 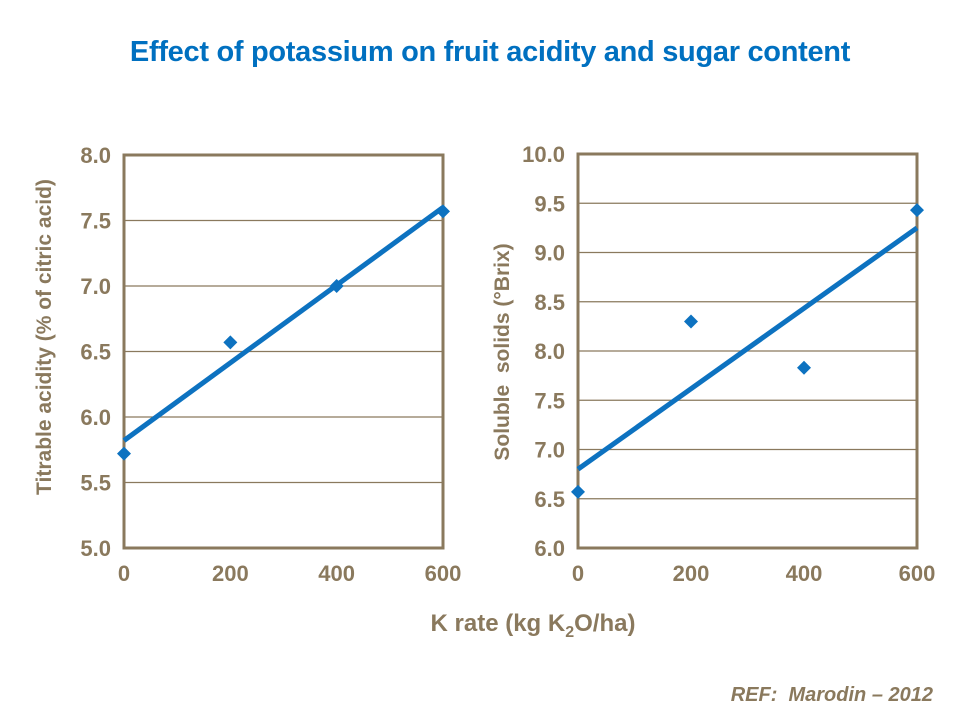 What do you see at coordinates (543, 154) in the screenshot?
I see `y-tick-label: 10.0` at bounding box center [543, 154].